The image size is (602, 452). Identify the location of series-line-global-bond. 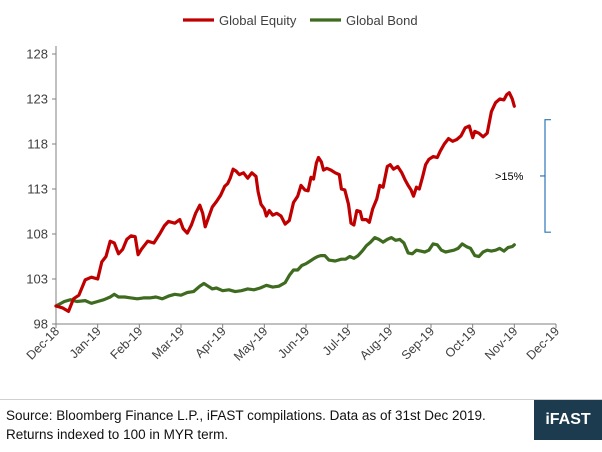
(285, 272).